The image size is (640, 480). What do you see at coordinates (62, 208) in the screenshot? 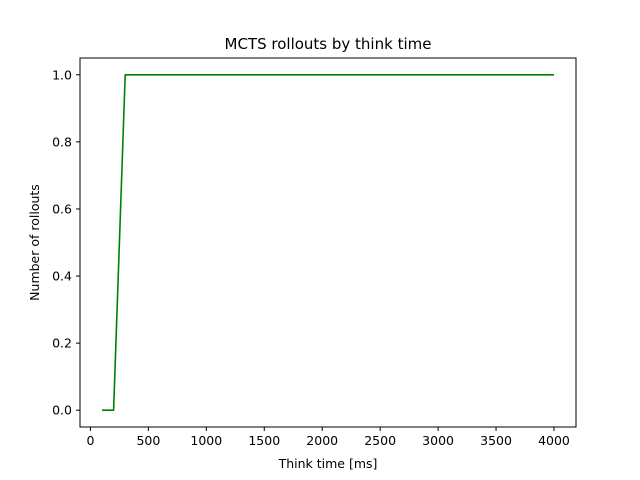
I see `y-tick-label: 0.6` at bounding box center [62, 208].